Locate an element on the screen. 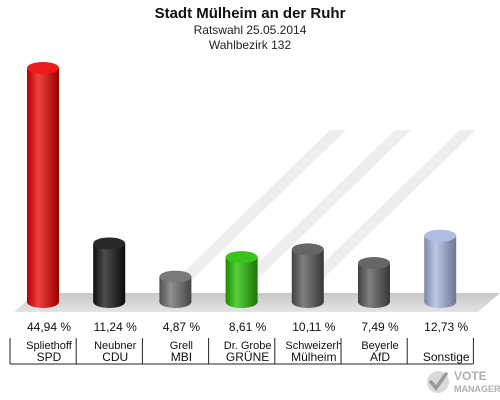 The width and height of the screenshot is (500, 400). value-label: 4,87 % is located at coordinates (182, 327).